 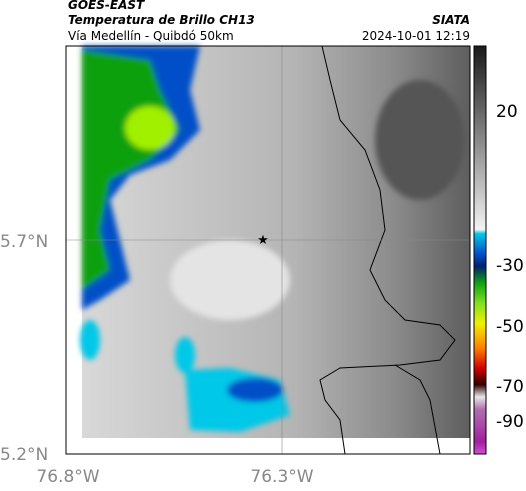 I want to click on subtitle: Vía Medellín - Quibdó 50km, so click(x=151, y=36).